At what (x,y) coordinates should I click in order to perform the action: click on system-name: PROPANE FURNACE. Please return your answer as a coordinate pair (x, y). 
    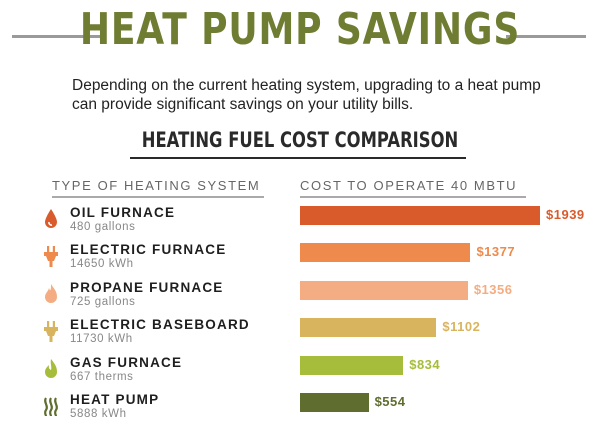
    Looking at the image, I should click on (147, 287).